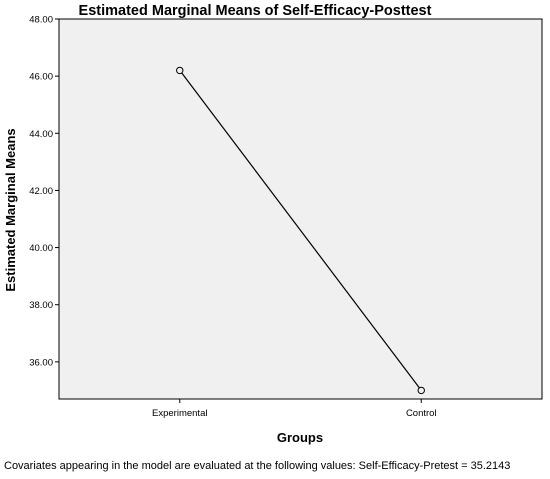  What do you see at coordinates (41, 20) in the screenshot?
I see `y-tick-label: 48.00` at bounding box center [41, 20].